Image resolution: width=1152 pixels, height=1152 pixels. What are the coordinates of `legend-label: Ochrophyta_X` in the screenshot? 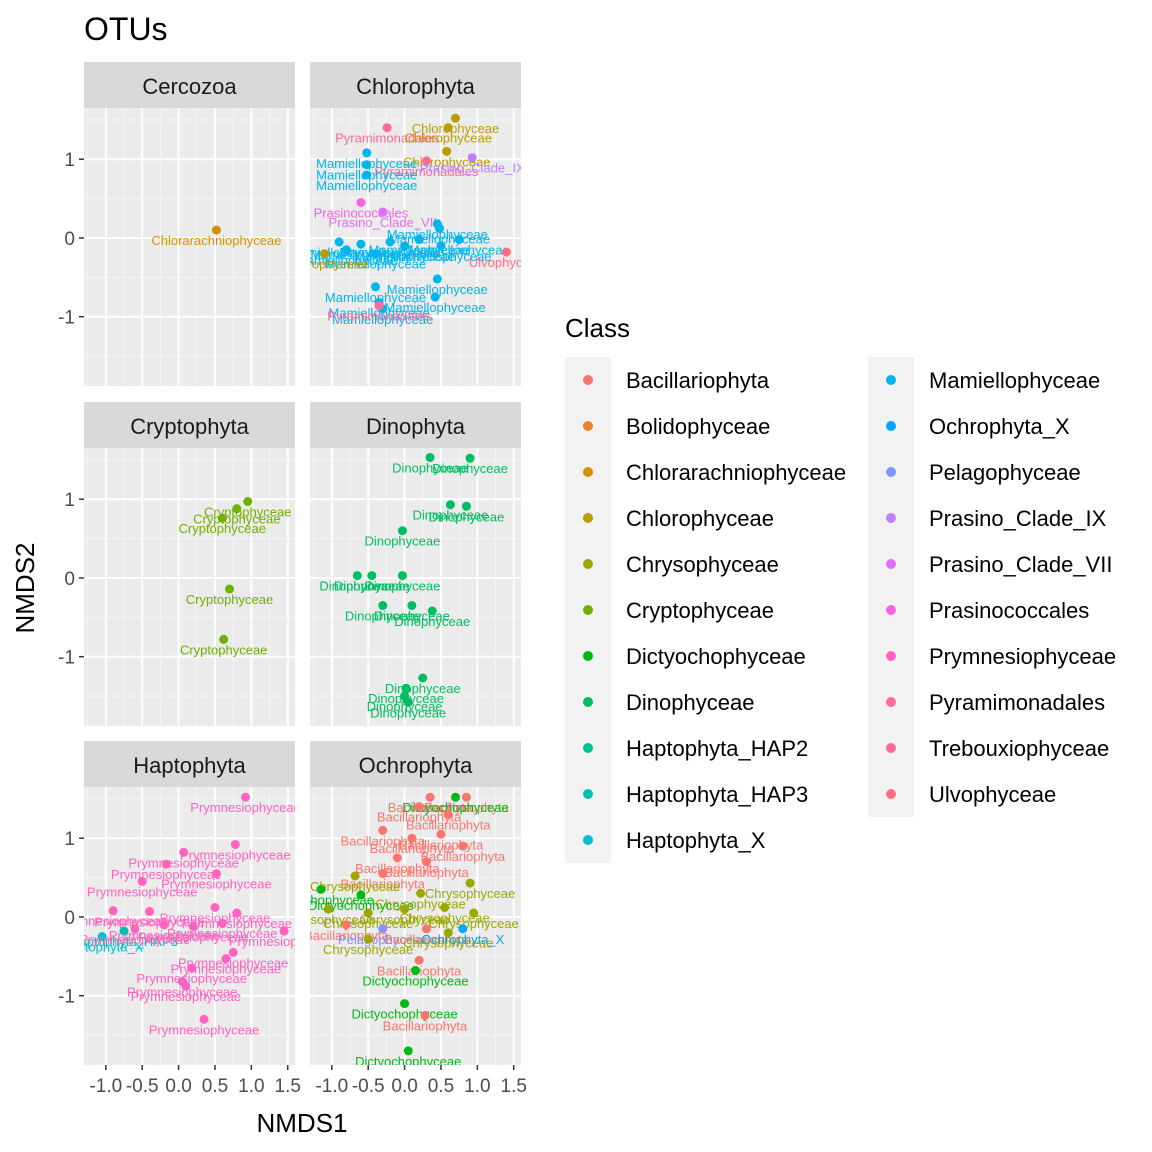 It's located at (999, 426).